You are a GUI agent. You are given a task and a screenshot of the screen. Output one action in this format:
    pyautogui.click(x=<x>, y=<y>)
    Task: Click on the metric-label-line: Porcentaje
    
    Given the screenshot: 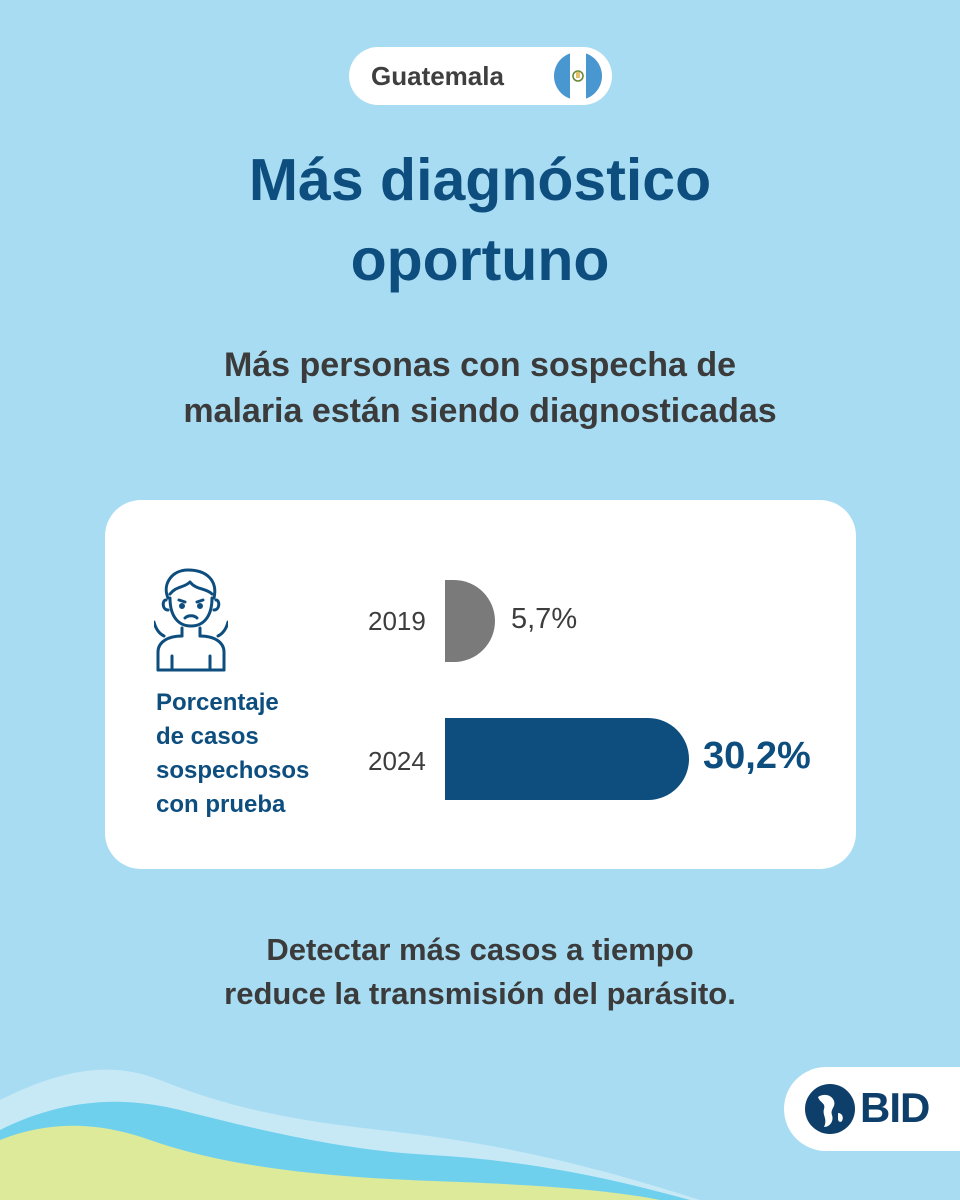 What is the action you would take?
    pyautogui.click(x=217, y=702)
    